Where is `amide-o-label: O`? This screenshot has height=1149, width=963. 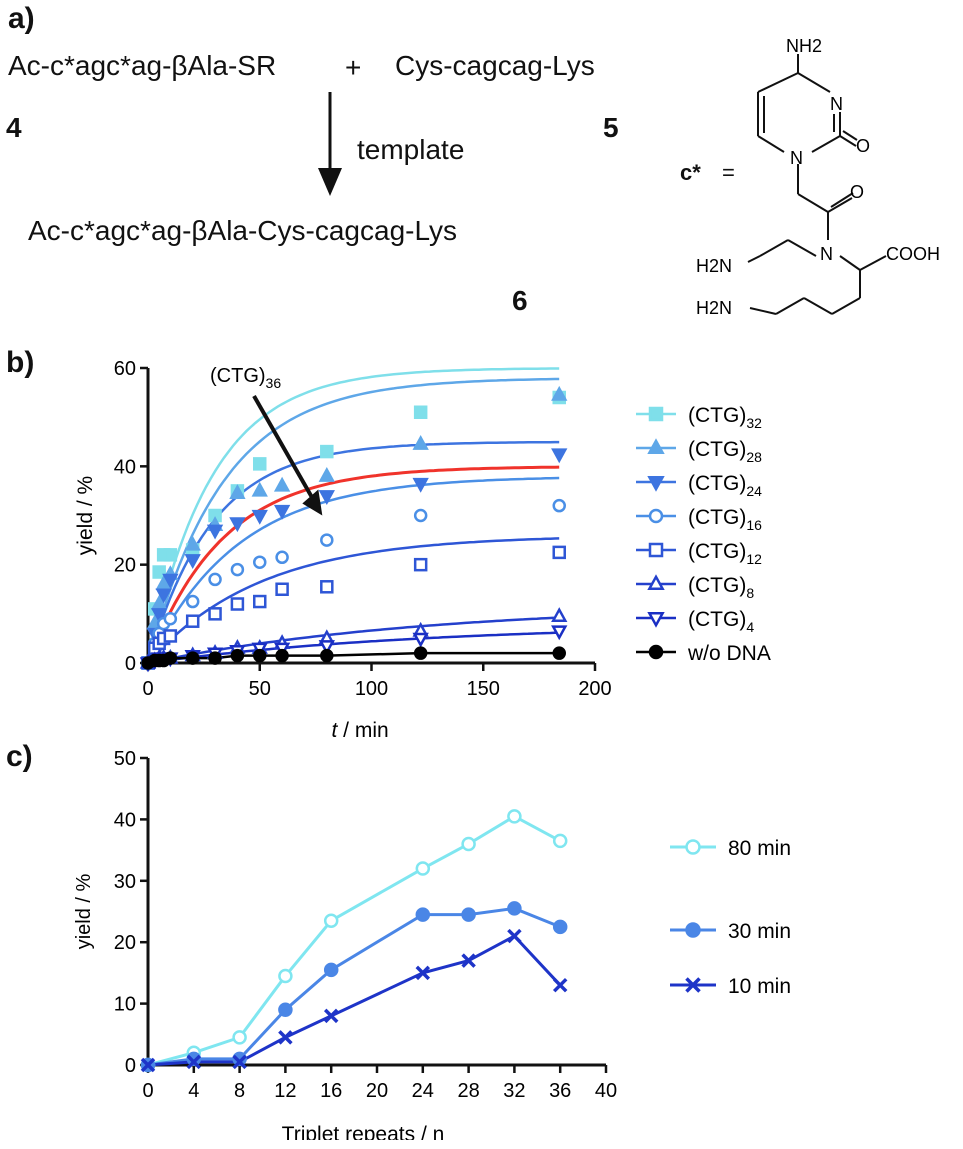
amide-o-label: O is located at coordinates (857, 192).